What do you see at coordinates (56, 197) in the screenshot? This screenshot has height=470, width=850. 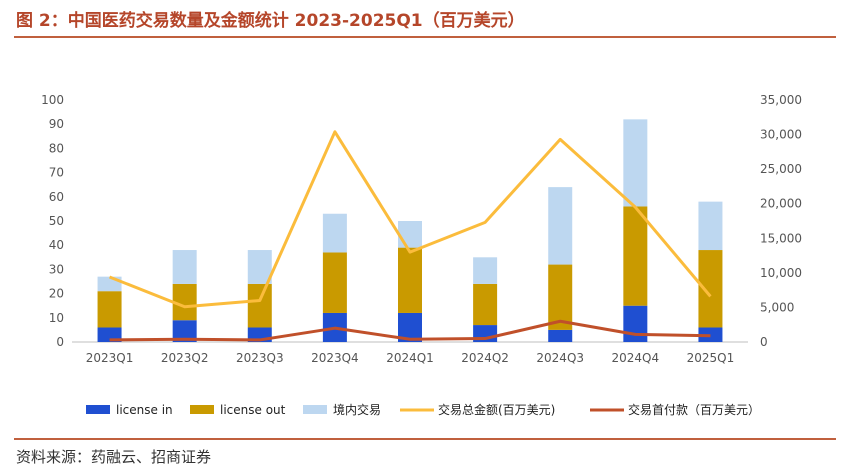 I see `y-left-tick-label: 60` at bounding box center [56, 197].